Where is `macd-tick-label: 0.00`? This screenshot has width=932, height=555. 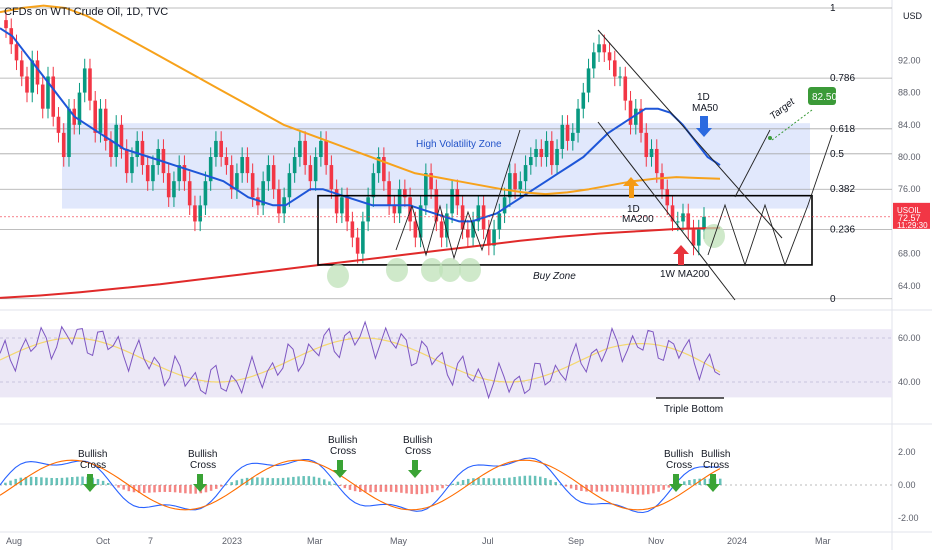
macd-tick-label: 0.00 is located at coordinates (907, 485).